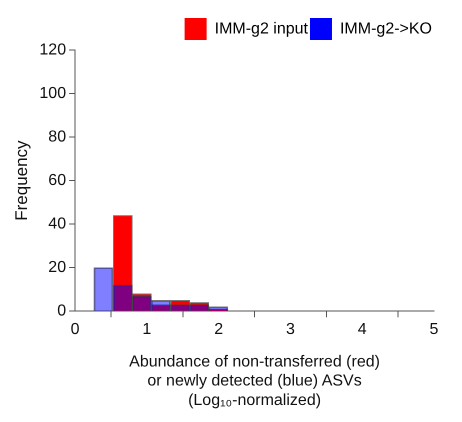 The height and width of the screenshot is (422, 462). I want to click on y-tick-label: 120, so click(52, 49).